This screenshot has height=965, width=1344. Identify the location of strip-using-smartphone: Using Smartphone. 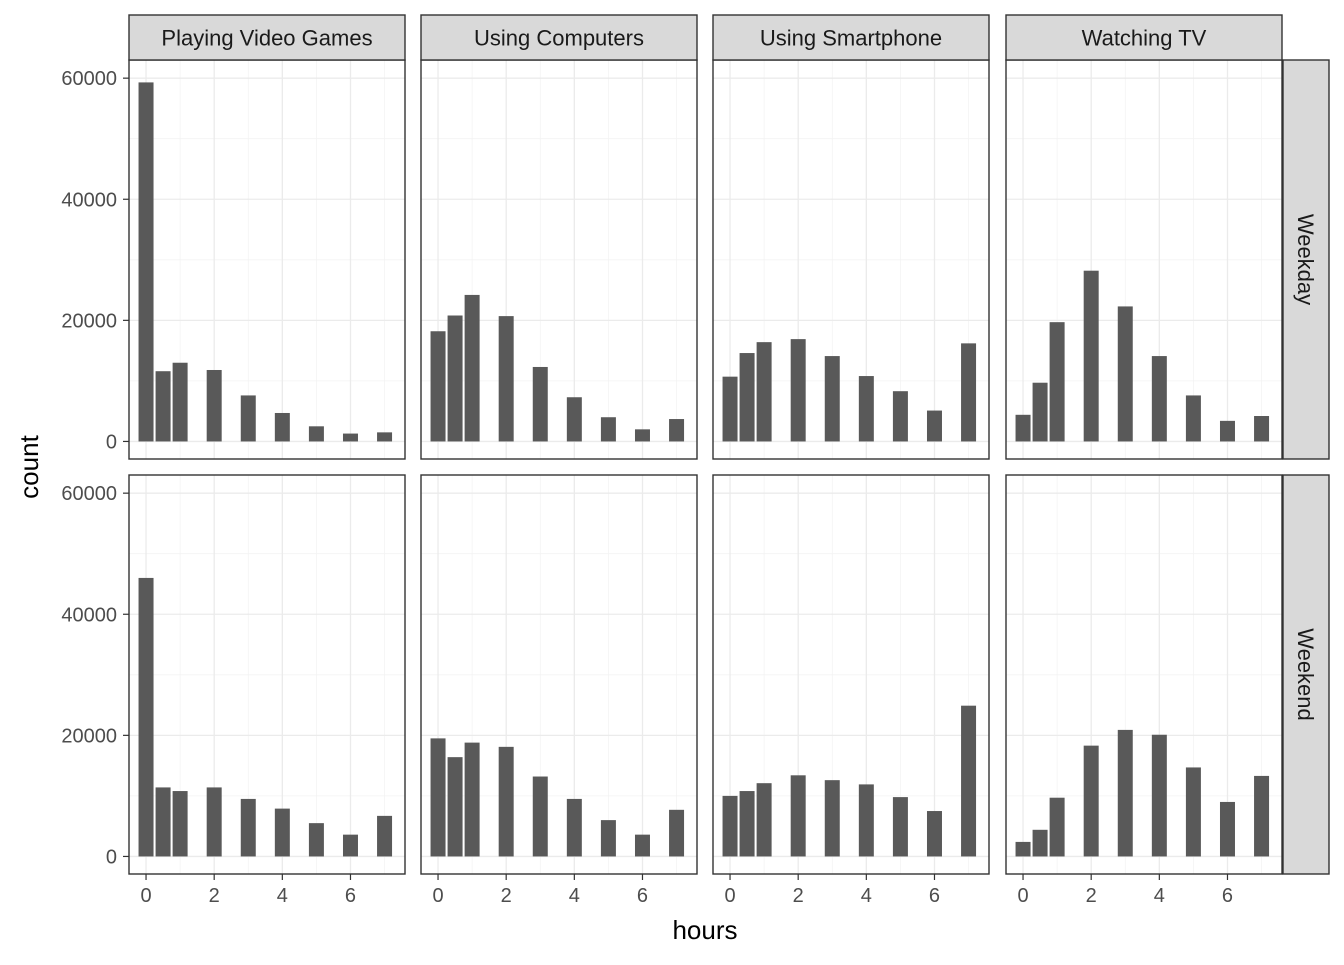
(851, 37).